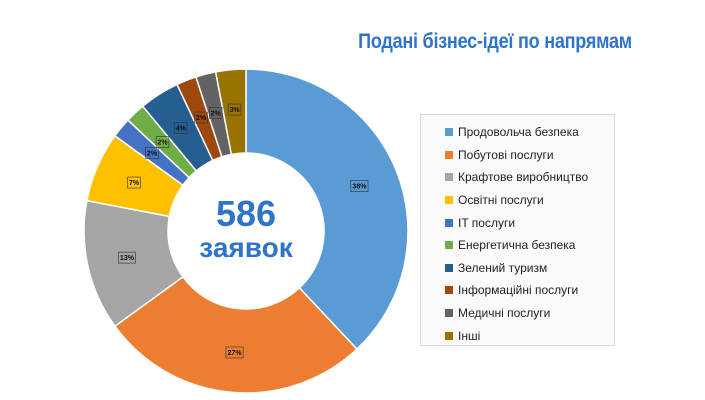 This screenshot has width=705, height=400. Describe the element at coordinates (246, 247) in the screenshot. I see `center-unit: заявок` at that location.